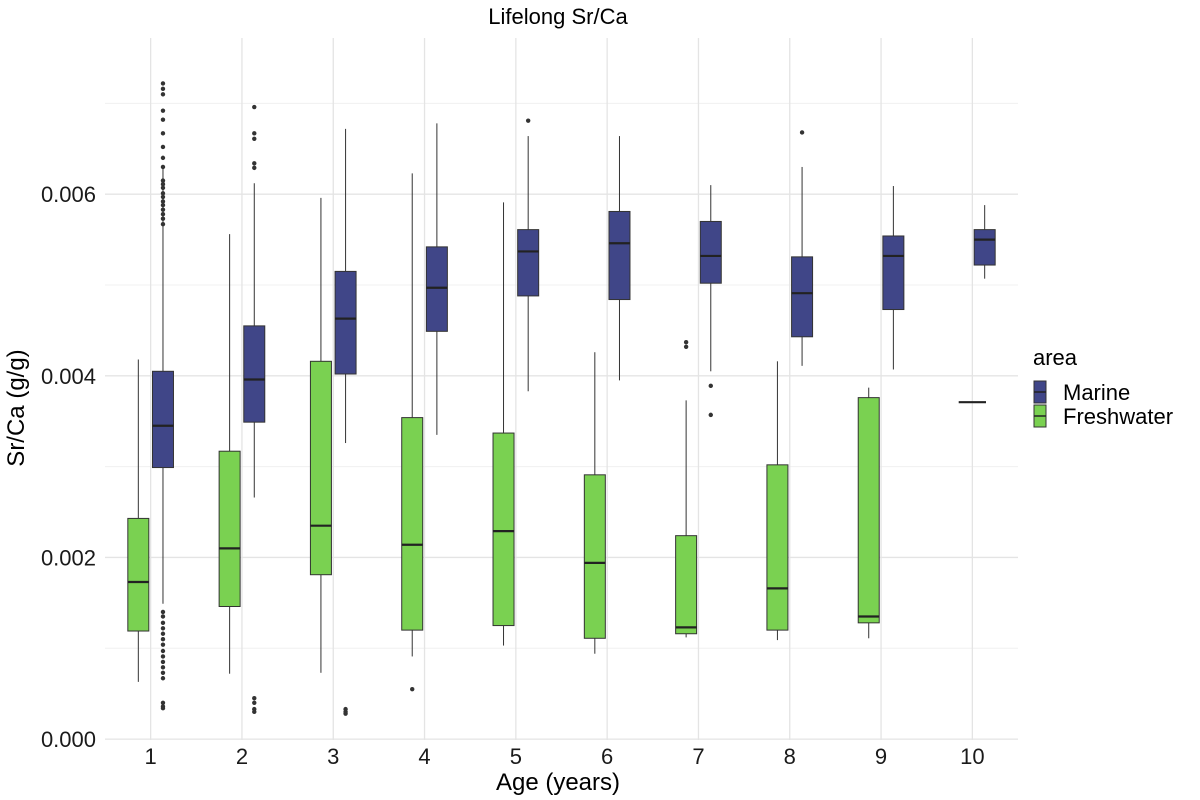 Image resolution: width=1200 pixels, height=800 pixels. I want to click on chart-title: Lifelong Sr/Ca, so click(558, 16).